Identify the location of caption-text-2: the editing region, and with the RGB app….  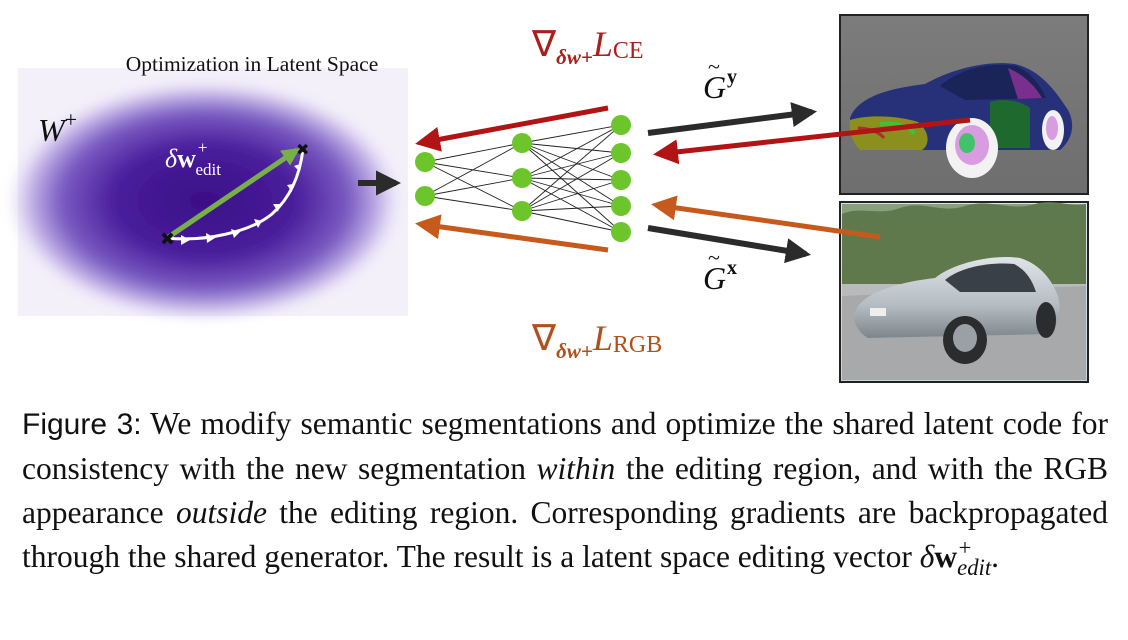
(565, 490).